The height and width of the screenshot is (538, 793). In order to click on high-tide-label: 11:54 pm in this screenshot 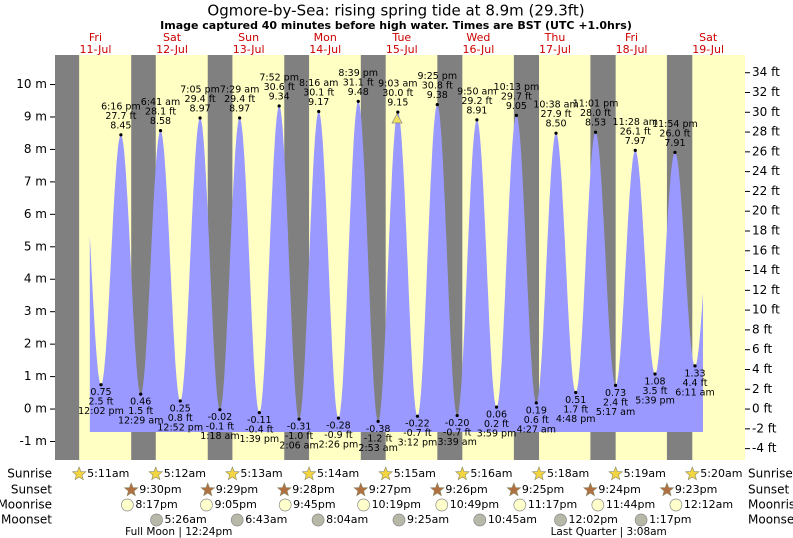, I will do `click(675, 124)`.